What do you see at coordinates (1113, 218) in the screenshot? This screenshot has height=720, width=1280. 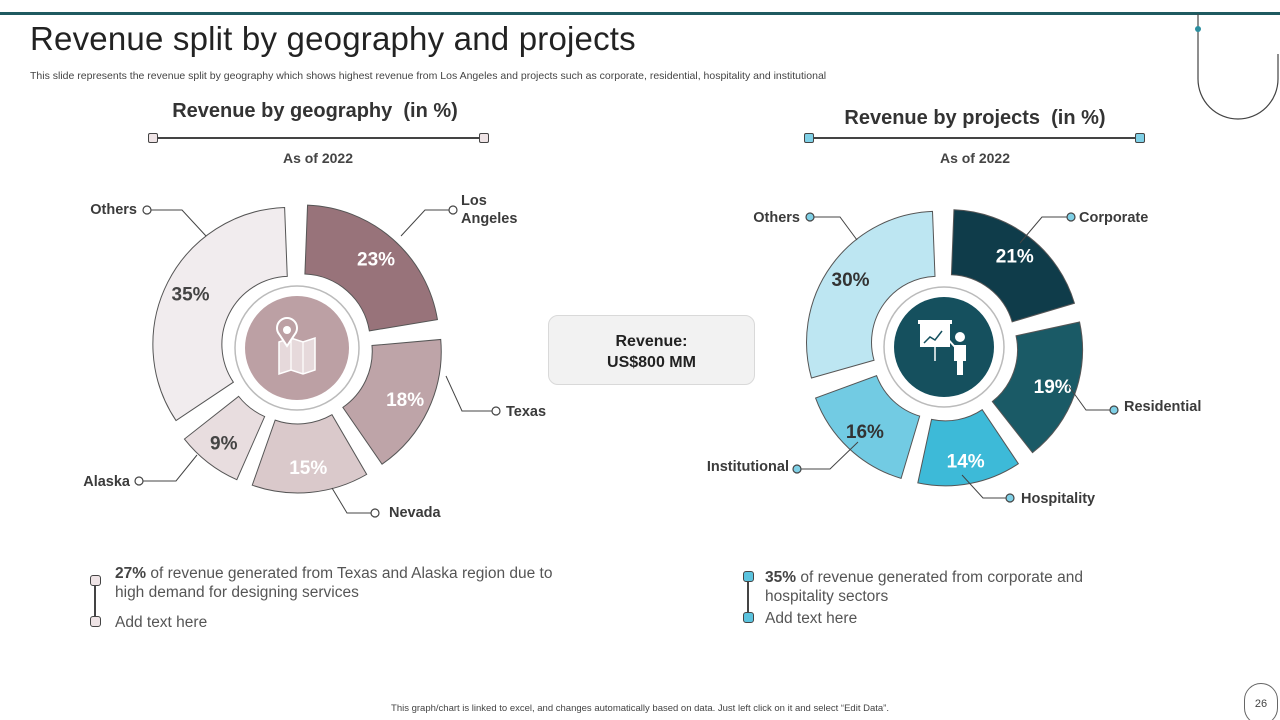 I see `projects-category-label: Corporate` at bounding box center [1113, 218].